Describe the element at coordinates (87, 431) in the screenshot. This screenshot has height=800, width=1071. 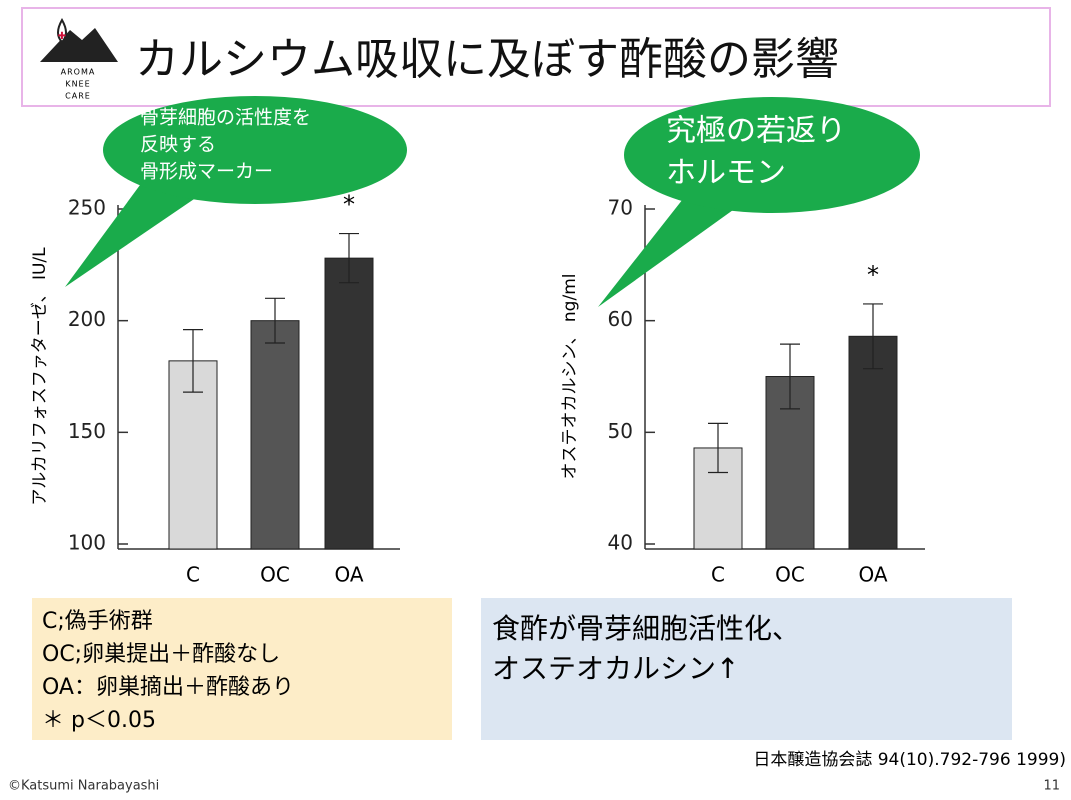
I see `y-tick-label: 150` at that location.